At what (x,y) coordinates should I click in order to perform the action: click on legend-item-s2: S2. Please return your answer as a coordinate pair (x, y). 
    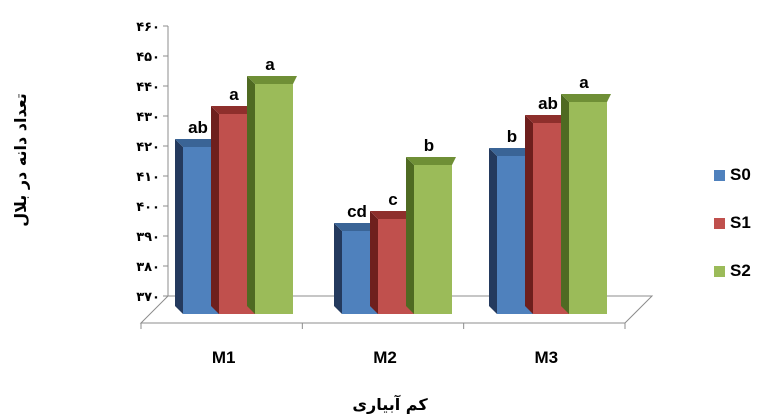
    Looking at the image, I should click on (736, 285).